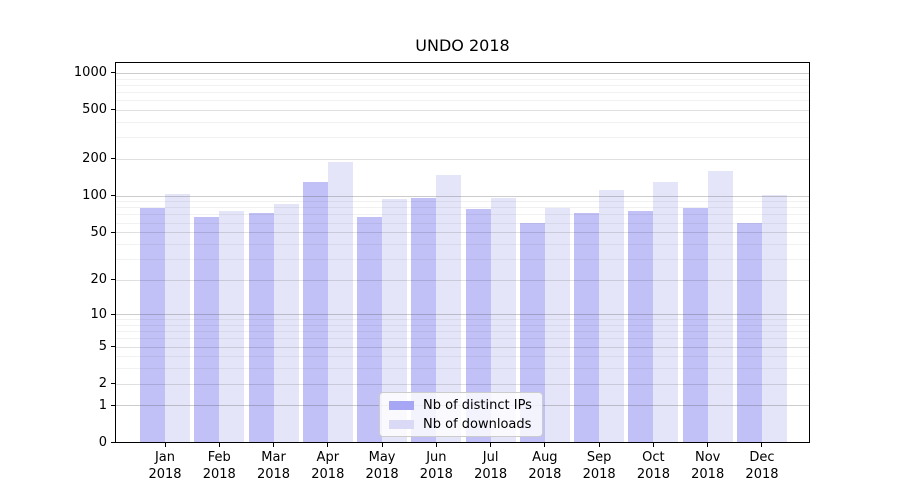 Image resolution: width=900 pixels, height=500 pixels. What do you see at coordinates (165, 457) in the screenshot?
I see `x-tick-label-line: Jan` at bounding box center [165, 457].